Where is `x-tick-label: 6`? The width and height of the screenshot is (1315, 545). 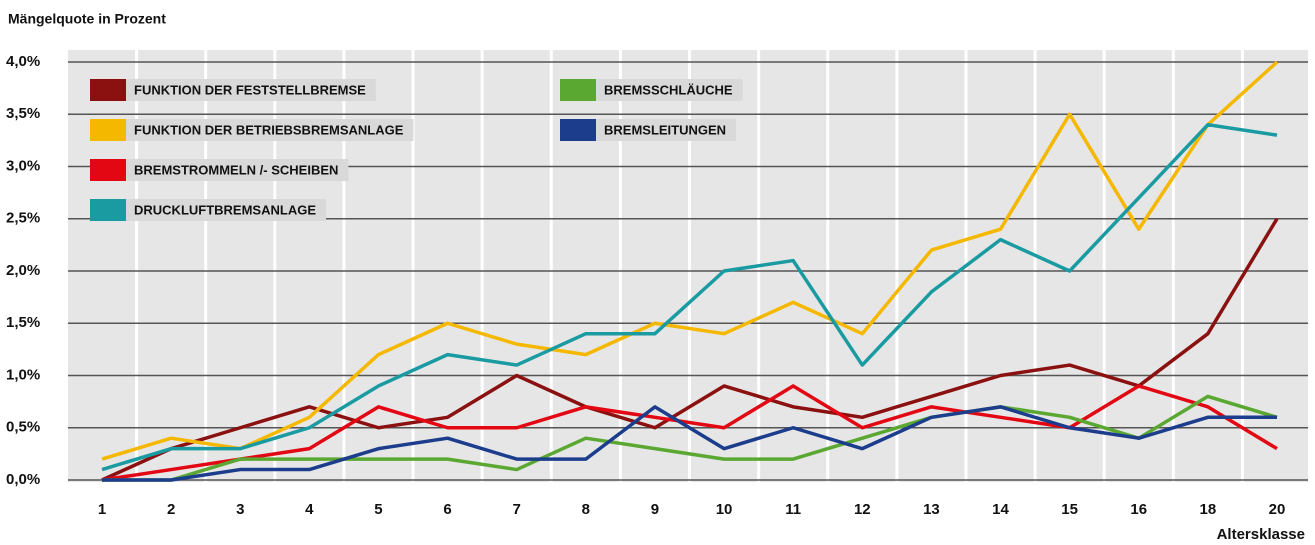 x-tick-label: 6 is located at coordinates (447, 509).